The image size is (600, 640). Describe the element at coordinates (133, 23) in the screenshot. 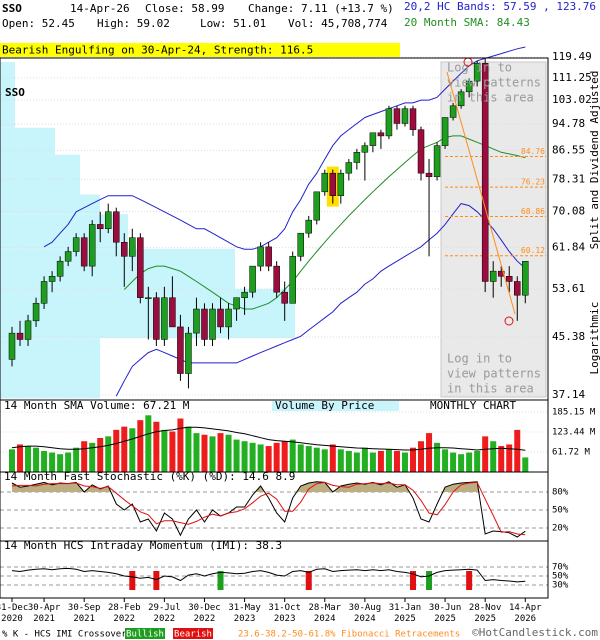

I see `high: High: 59.02` at that location.